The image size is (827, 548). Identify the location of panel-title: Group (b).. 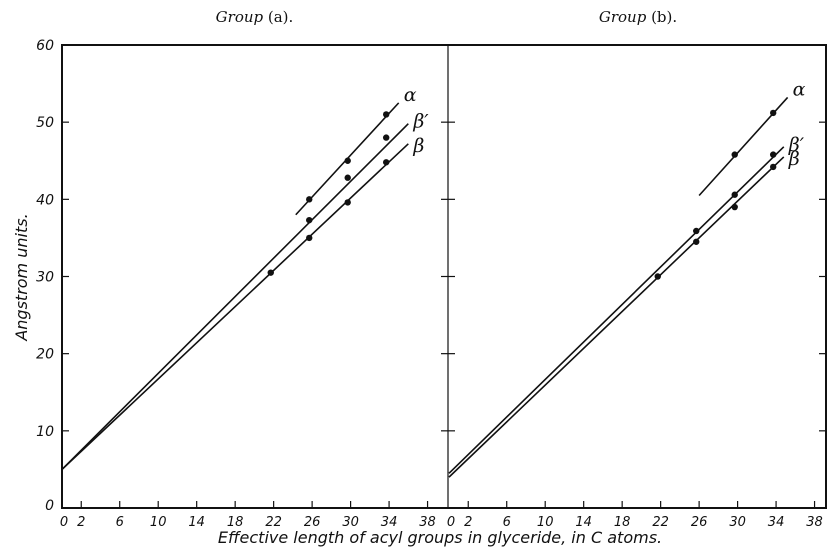
(638, 17).